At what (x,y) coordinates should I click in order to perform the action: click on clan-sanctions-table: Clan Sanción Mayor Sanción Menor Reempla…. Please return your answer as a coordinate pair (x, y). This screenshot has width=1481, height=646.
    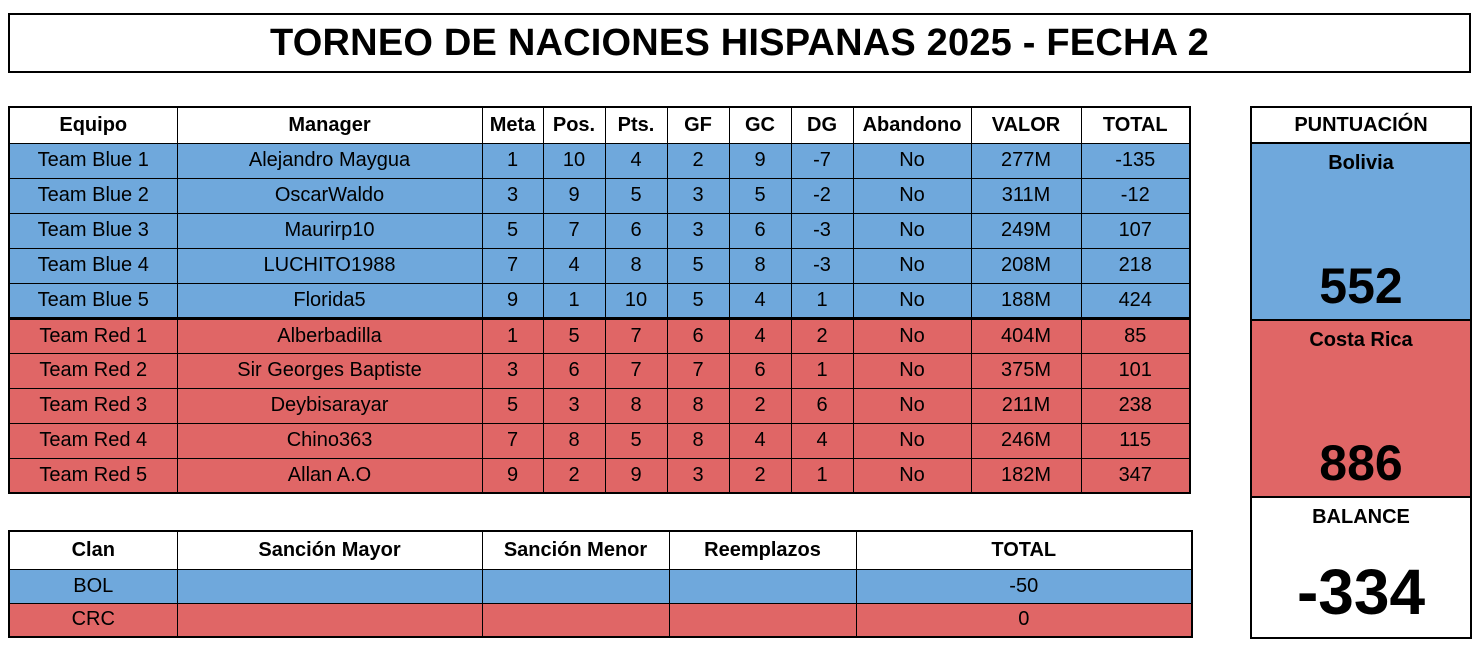
    Looking at the image, I should click on (600, 584).